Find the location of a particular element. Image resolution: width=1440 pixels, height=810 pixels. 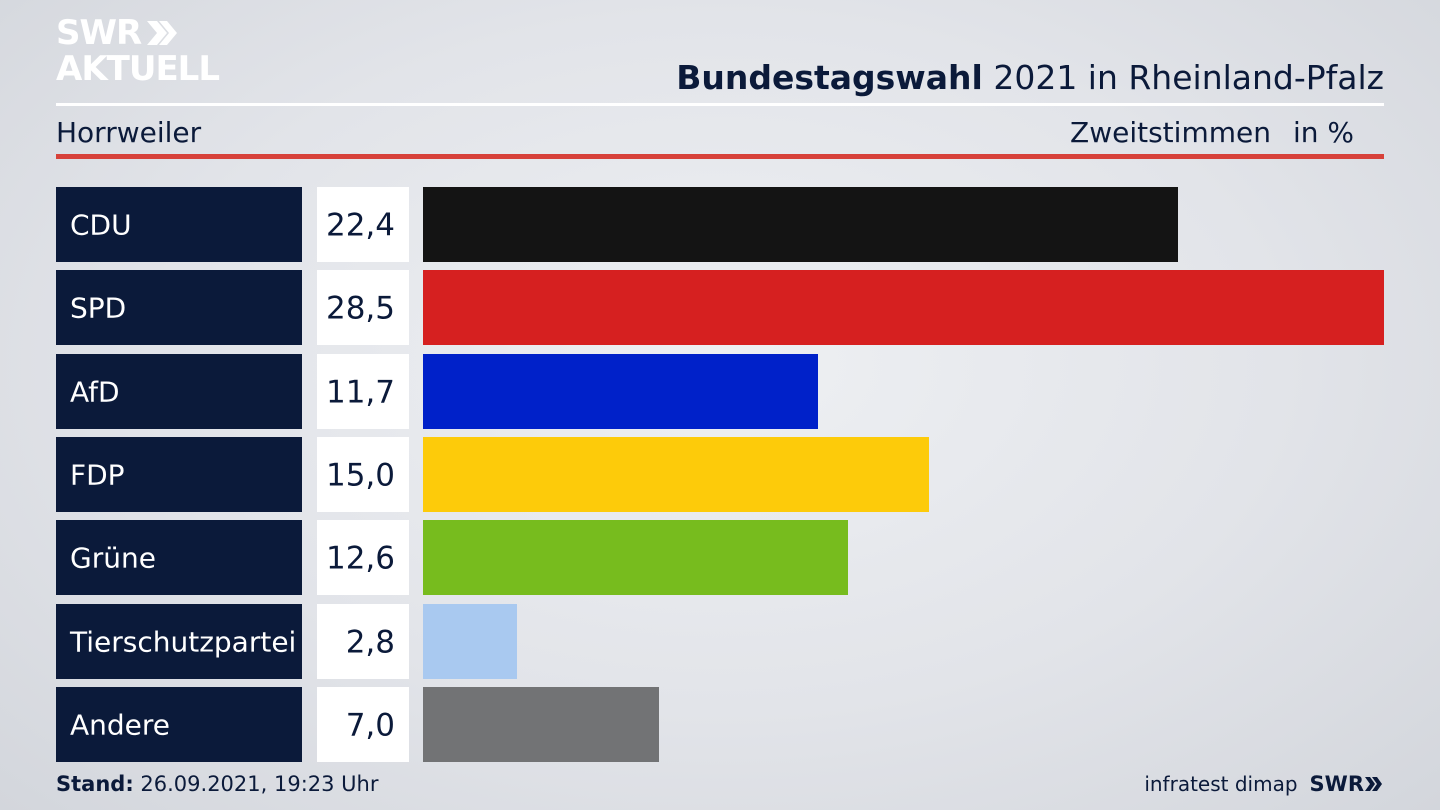

data-label: 7,0 is located at coordinates (370, 726).